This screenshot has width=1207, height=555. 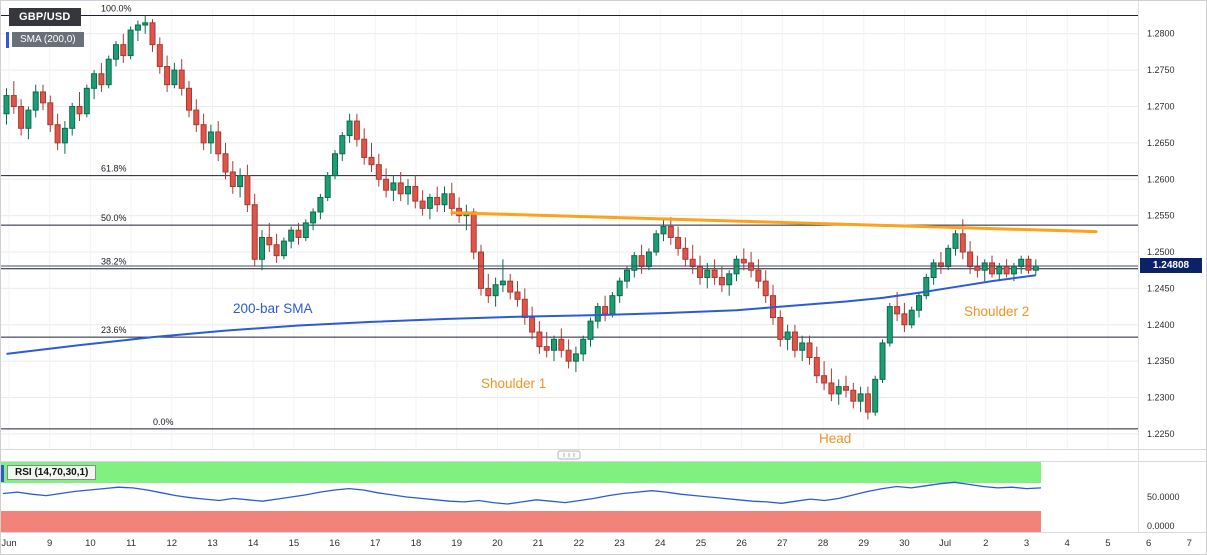 What do you see at coordinates (863, 543) in the screenshot?
I see `x-axis-label: 29` at bounding box center [863, 543].